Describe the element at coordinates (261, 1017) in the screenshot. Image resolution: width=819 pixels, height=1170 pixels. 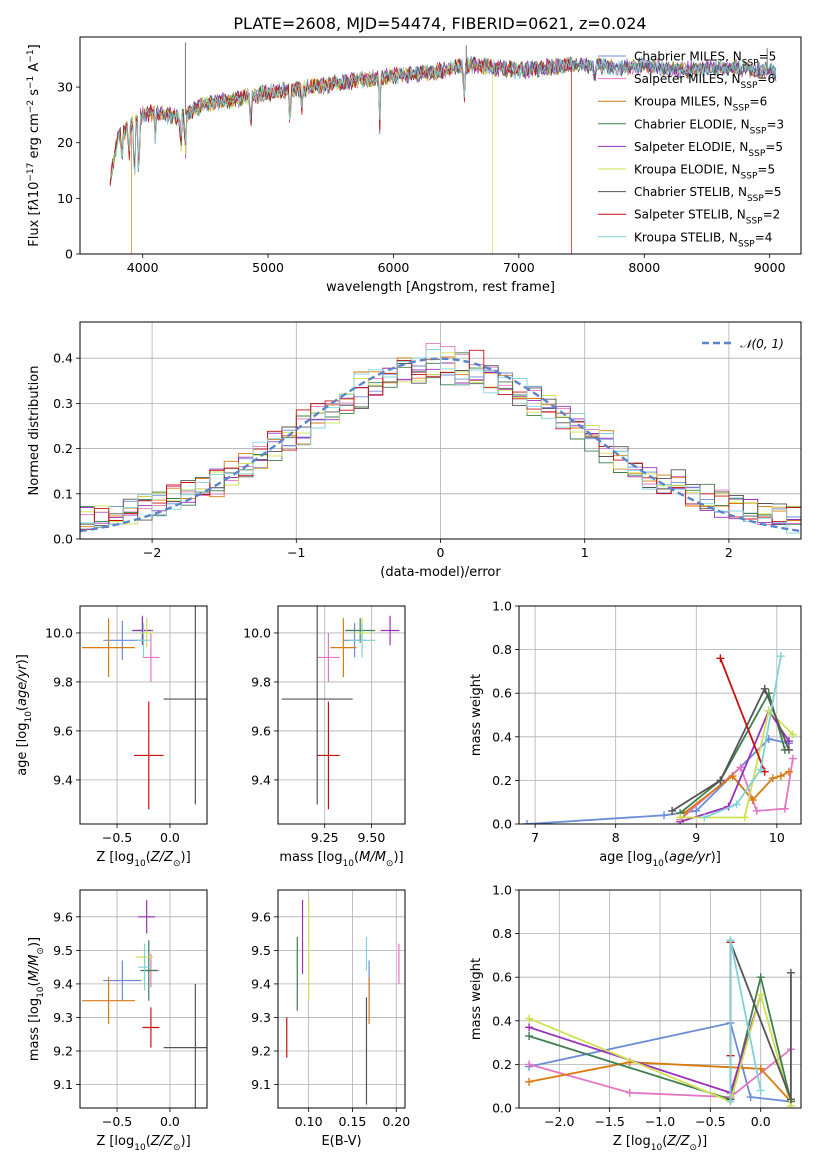
I see `y-tick-label: 9.3` at that location.